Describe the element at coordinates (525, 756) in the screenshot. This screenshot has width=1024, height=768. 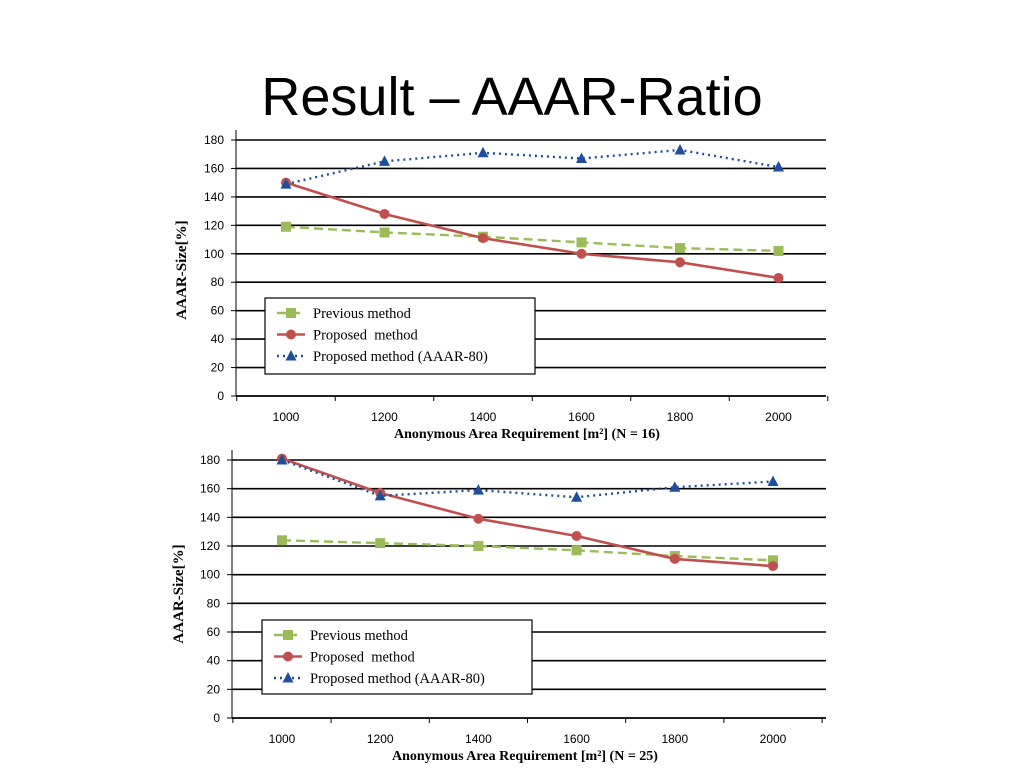
I see `x-axis-label: Anonymous Area Requirement [m²] (N = 25)` at that location.